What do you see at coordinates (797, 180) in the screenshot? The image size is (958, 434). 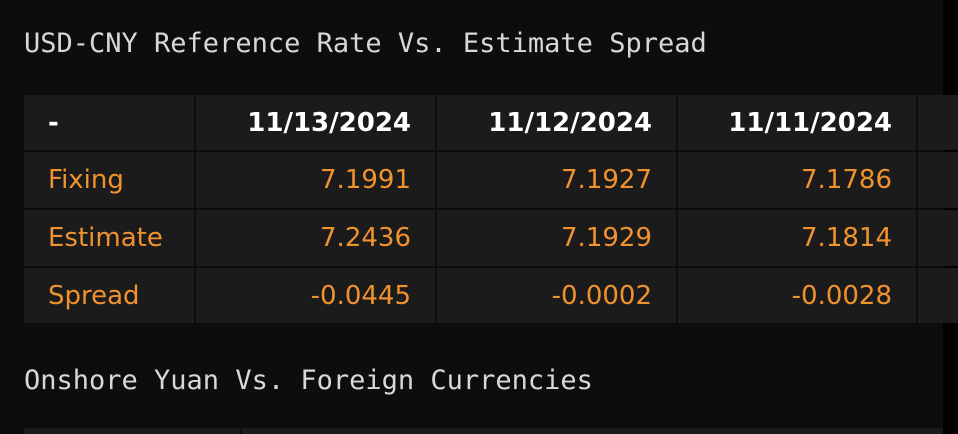 I see `table-cell: 7.1786` at bounding box center [797, 180].